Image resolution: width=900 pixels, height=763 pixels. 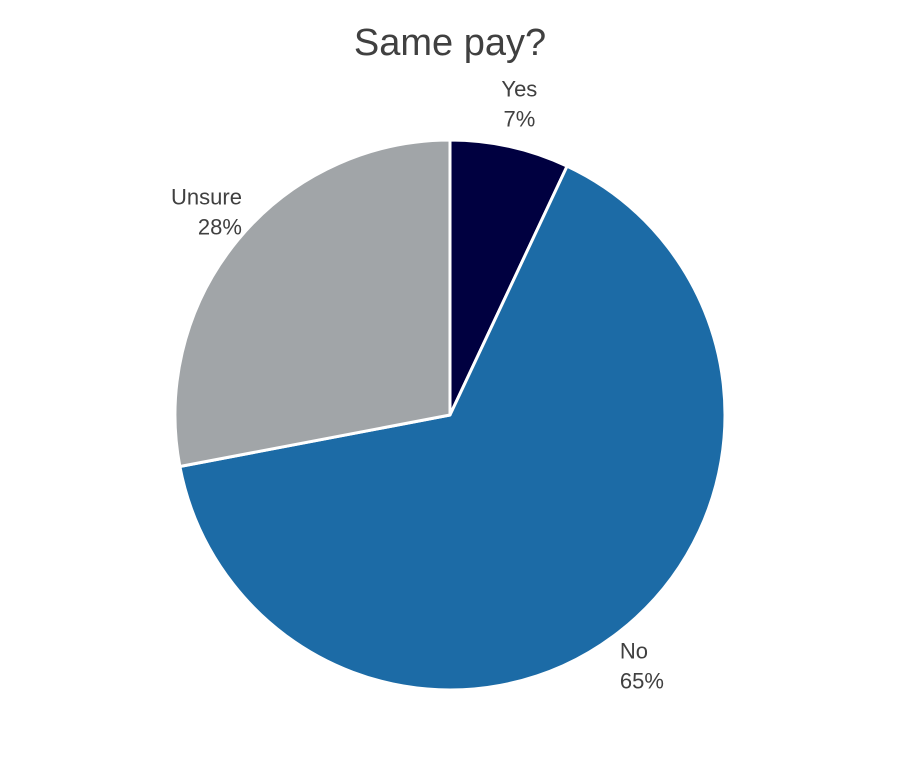 I want to click on slice-category-label: No, so click(x=634, y=650).